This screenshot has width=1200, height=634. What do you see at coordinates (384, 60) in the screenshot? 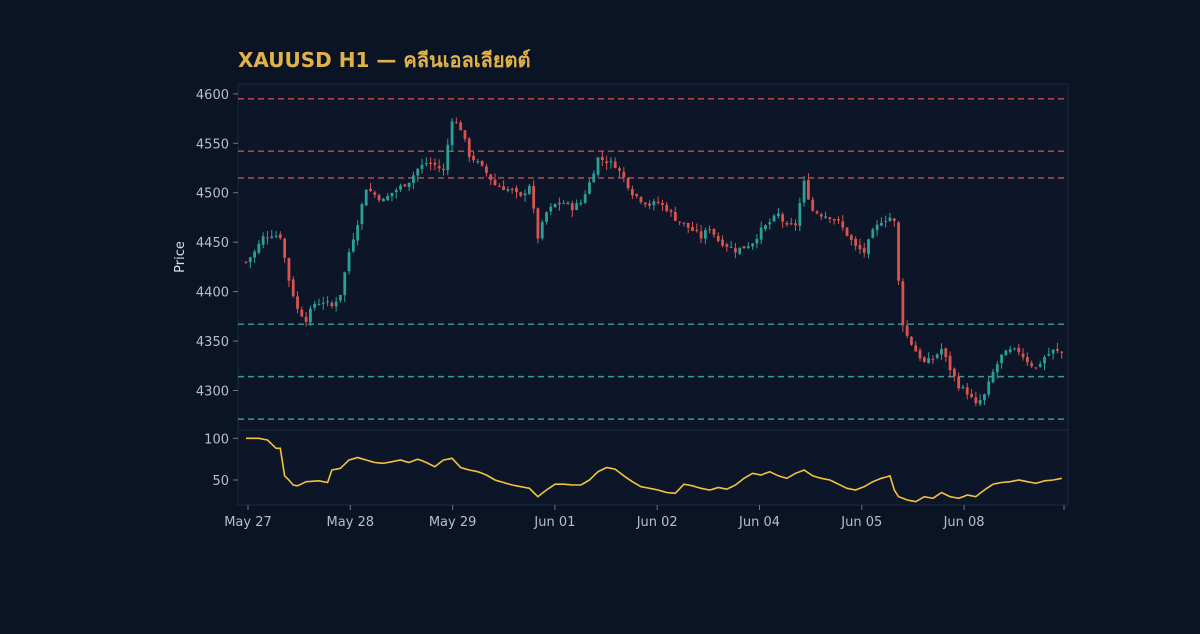
I see `chart-title: XAUUSD H1 — คลีนเอลเลียตต์` at bounding box center [384, 60].